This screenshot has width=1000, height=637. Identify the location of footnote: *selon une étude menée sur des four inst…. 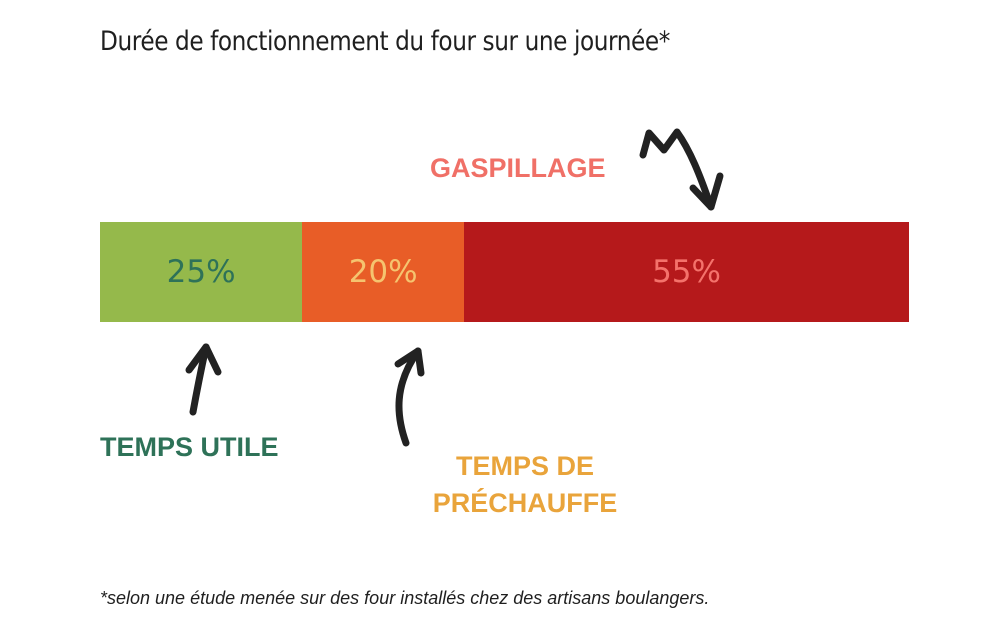
(405, 598).